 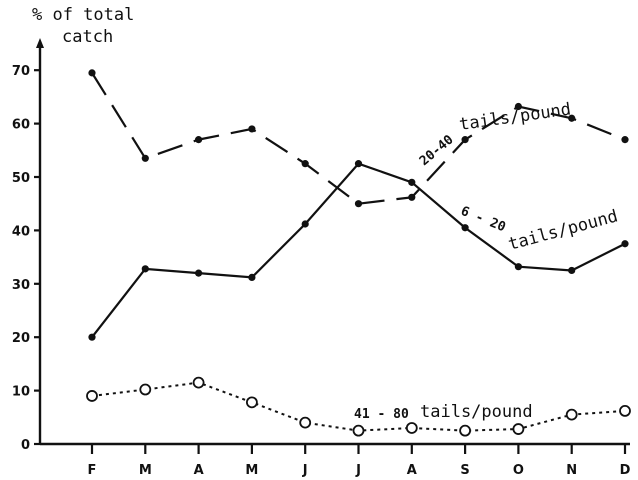 I want to click on y-tick-label: 0, so click(x=25, y=445).